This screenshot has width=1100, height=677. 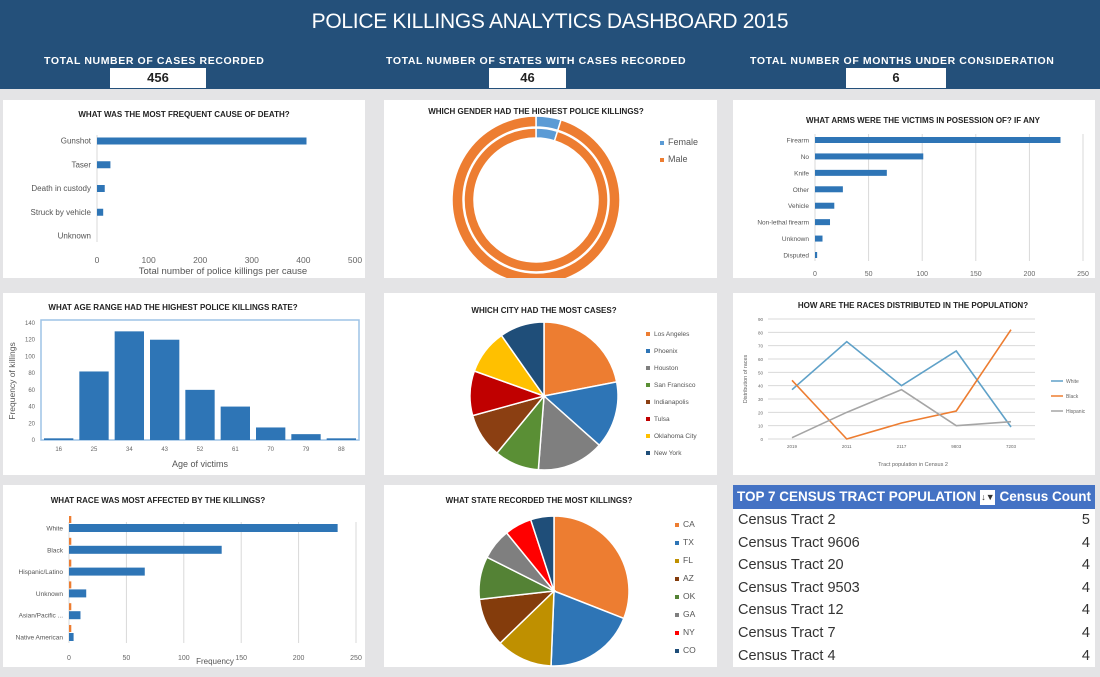 What do you see at coordinates (914, 656) in the screenshot?
I see `table-row: Census Tract 4 4` at bounding box center [914, 656].